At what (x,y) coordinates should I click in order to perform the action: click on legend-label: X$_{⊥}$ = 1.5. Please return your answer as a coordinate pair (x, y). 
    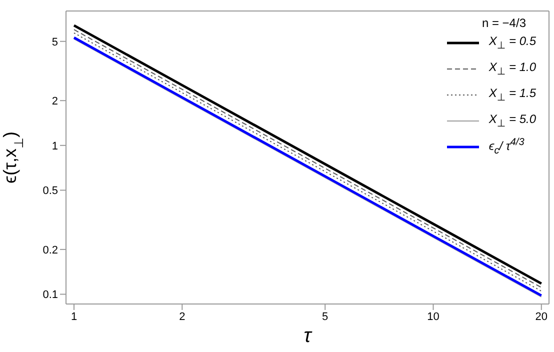
    Looking at the image, I should click on (512, 95).